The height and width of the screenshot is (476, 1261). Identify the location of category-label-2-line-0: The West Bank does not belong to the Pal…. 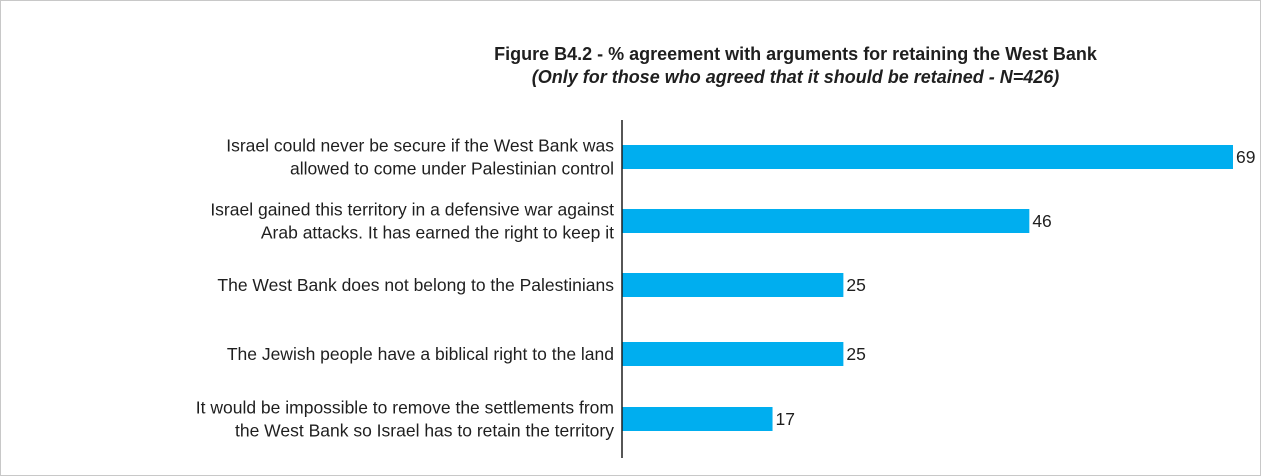
(415, 285).